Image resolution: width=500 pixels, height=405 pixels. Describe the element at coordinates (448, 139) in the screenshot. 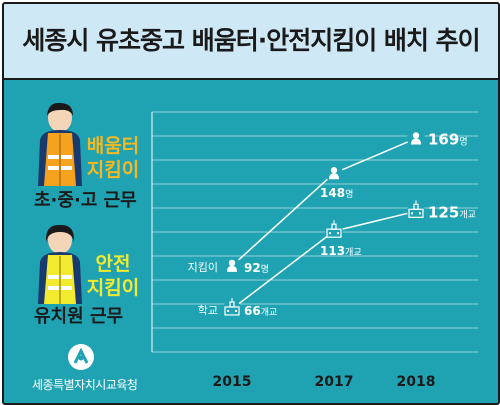

I see `data-label: 169명` at that location.